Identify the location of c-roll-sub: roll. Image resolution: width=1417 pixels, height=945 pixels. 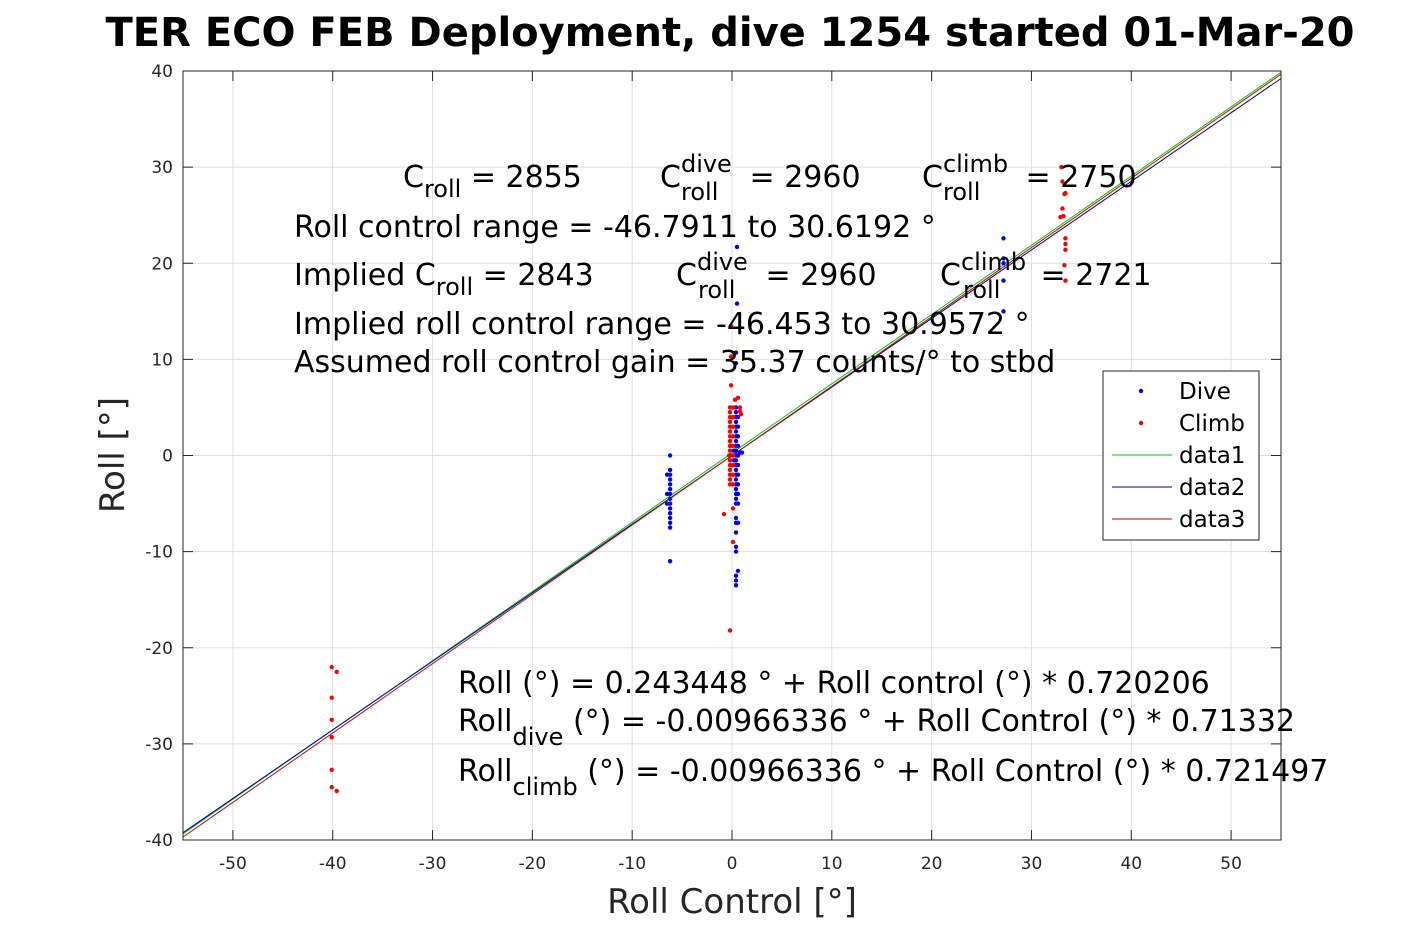
(442, 189).